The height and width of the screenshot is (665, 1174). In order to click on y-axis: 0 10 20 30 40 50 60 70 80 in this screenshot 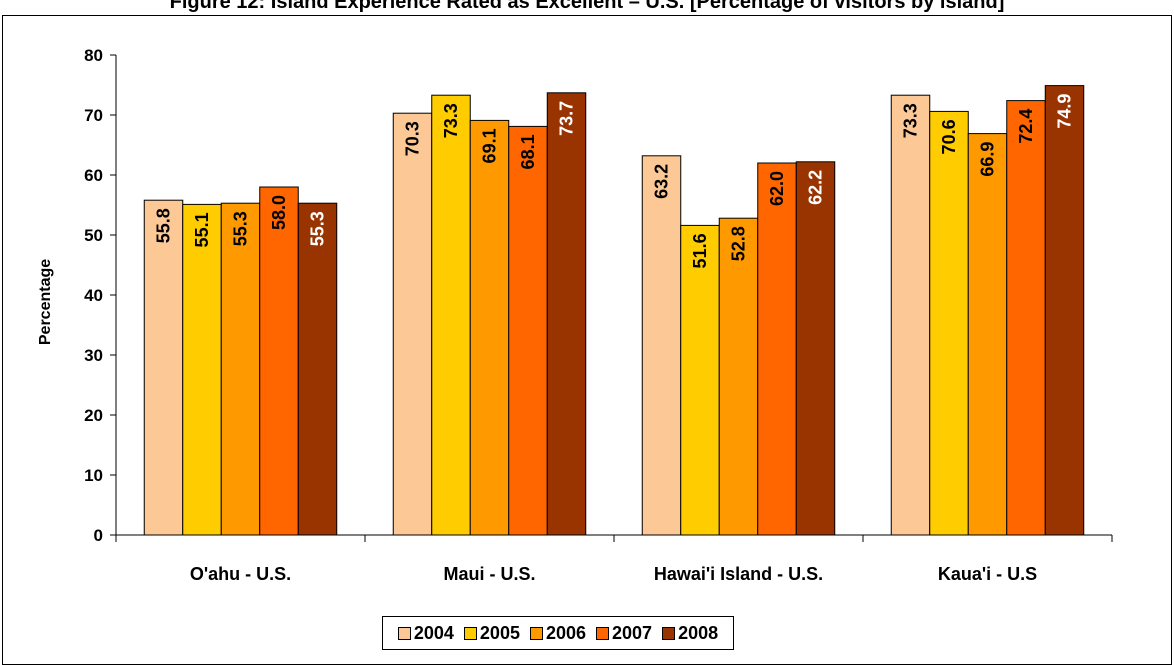, I will do `click(100, 295)`.